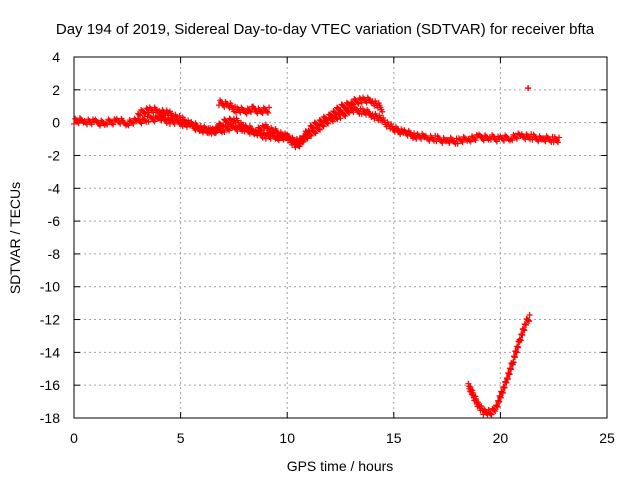 Image resolution: width=640 pixels, height=480 pixels. What do you see at coordinates (15, 238) in the screenshot?
I see `y-axis-label: SDTVAR / TECUs` at bounding box center [15, 238].